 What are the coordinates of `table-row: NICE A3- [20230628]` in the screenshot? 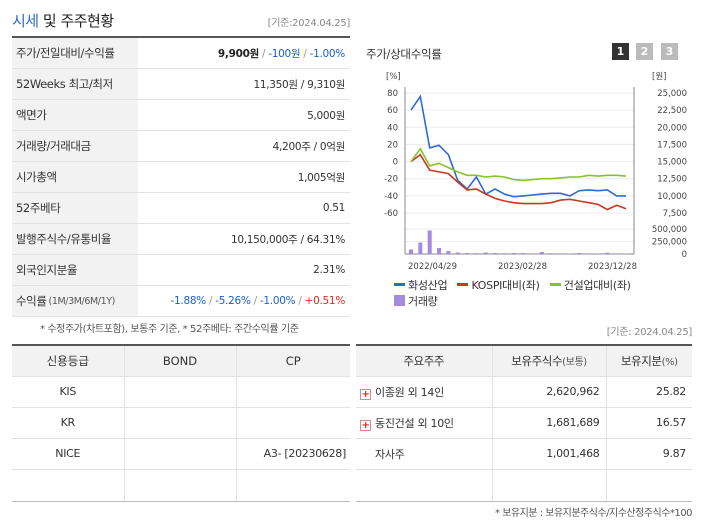 It's located at (181, 454).